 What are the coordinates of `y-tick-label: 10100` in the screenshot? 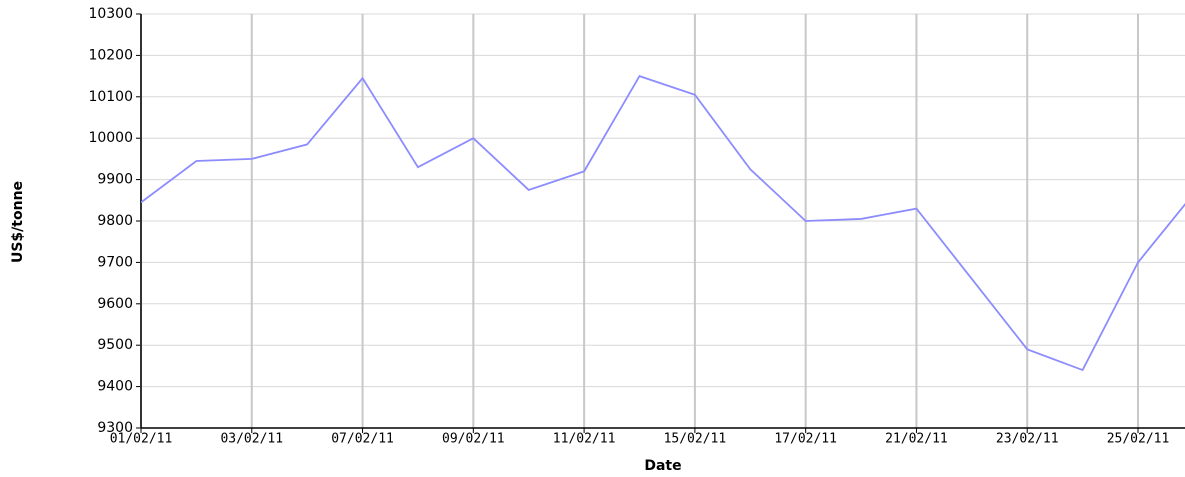 It's located at (110, 97).